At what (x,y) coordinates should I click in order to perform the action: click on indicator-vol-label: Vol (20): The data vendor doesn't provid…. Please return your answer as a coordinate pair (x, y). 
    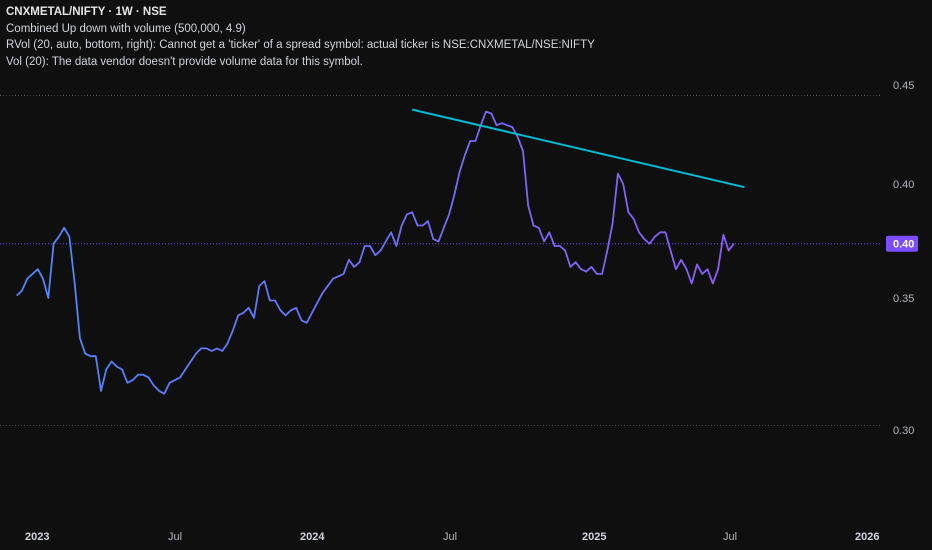
    Looking at the image, I should click on (184, 61).